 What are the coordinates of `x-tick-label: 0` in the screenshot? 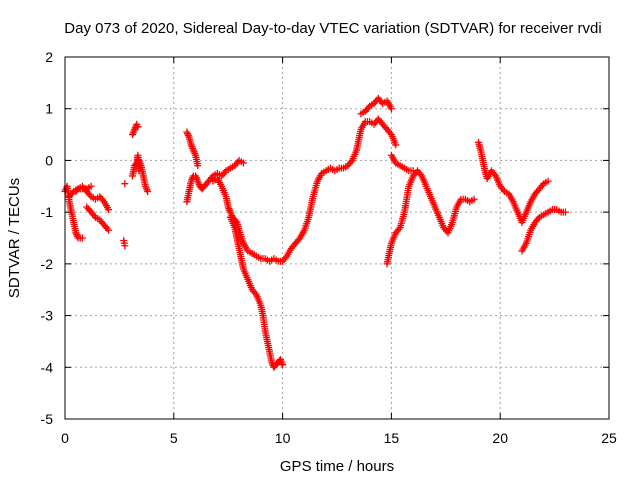 It's located at (65, 438).